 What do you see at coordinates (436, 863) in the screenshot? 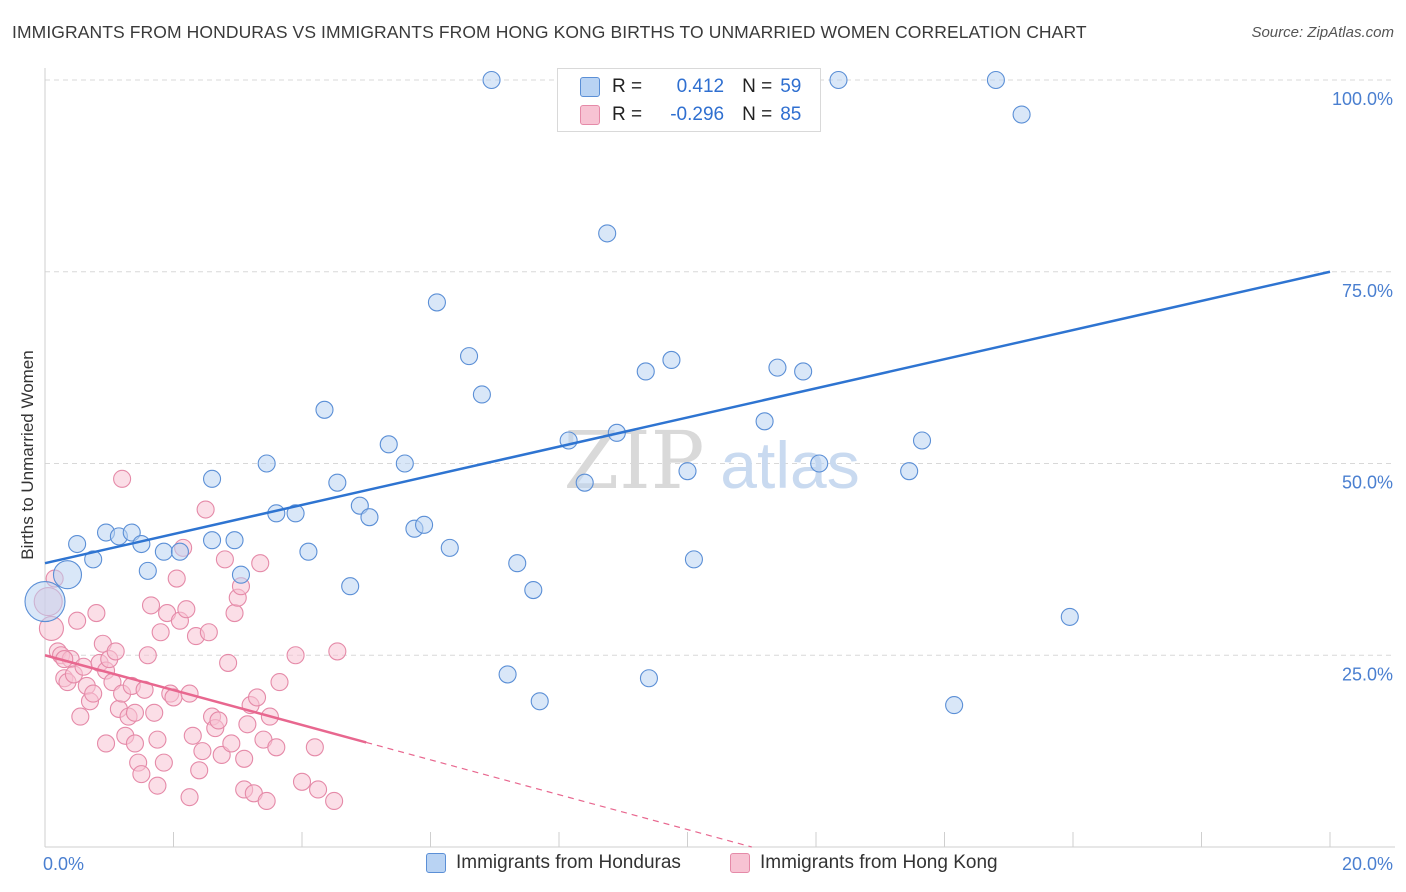
I see `series-swatch-blue` at bounding box center [436, 863].